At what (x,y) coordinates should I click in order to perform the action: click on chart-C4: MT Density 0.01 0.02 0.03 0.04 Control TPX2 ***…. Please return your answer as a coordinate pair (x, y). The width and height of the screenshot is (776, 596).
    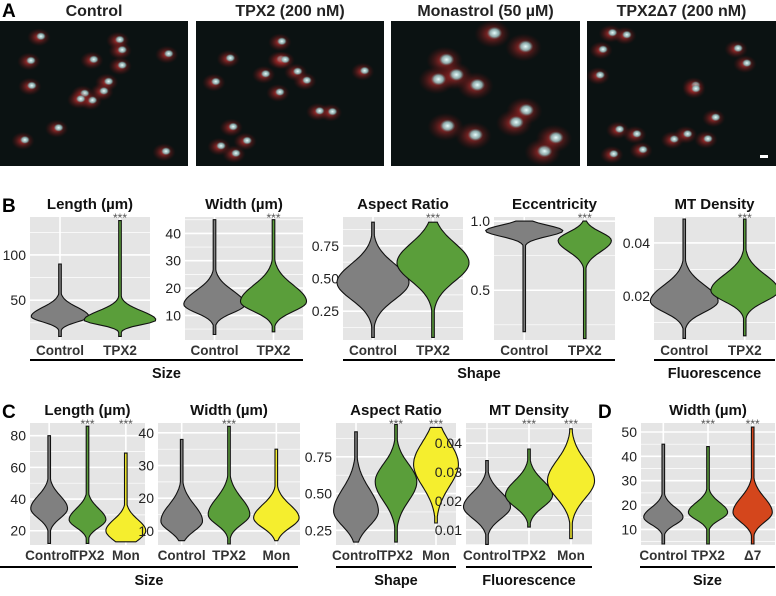
    Looking at the image, I should click on (515, 482).